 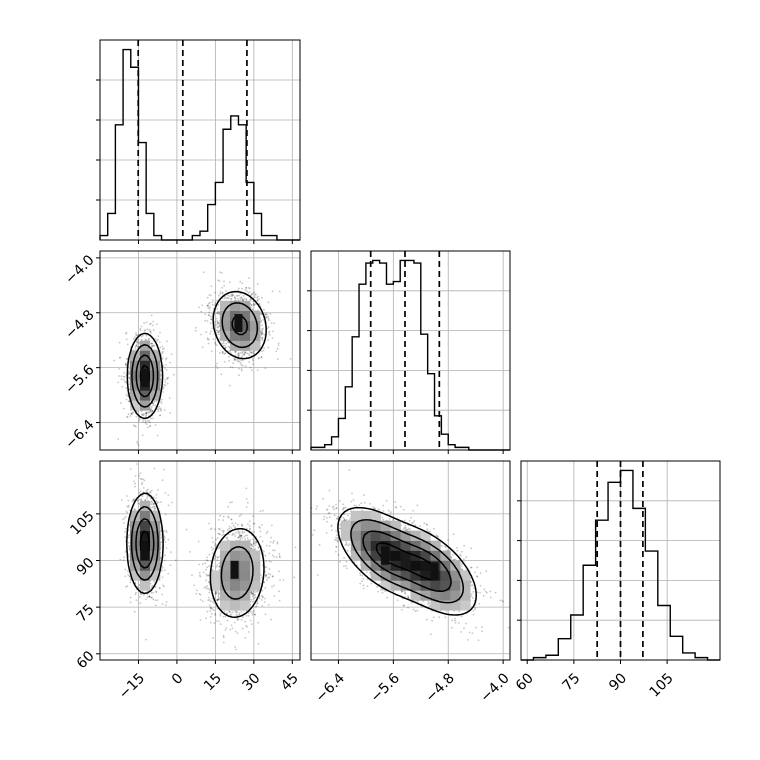 What do you see at coordinates (238, 323) in the screenshot?
I see `density-peak` at bounding box center [238, 323].